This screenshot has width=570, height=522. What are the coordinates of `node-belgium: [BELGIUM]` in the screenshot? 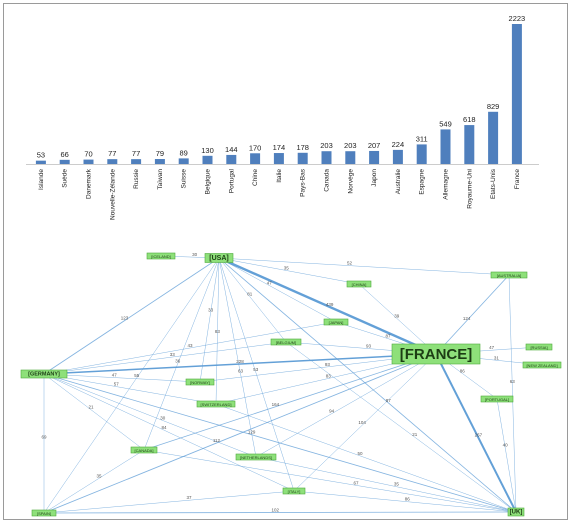 It's located at (286, 342).